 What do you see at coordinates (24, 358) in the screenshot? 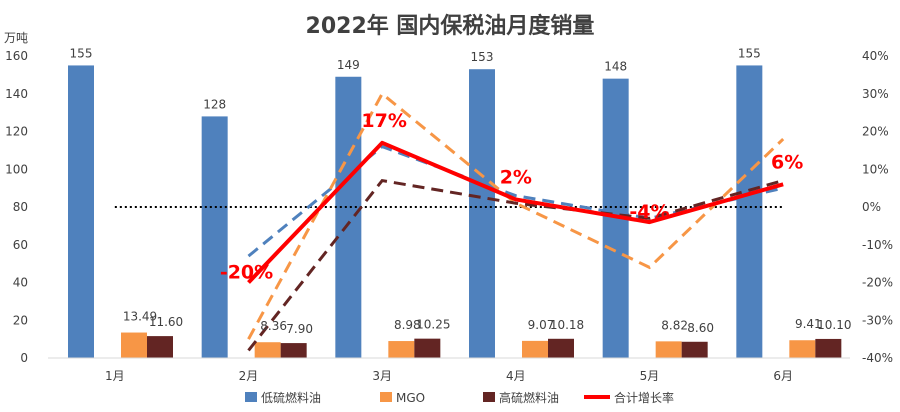
I see `left-tick-label: 0` at bounding box center [24, 358].